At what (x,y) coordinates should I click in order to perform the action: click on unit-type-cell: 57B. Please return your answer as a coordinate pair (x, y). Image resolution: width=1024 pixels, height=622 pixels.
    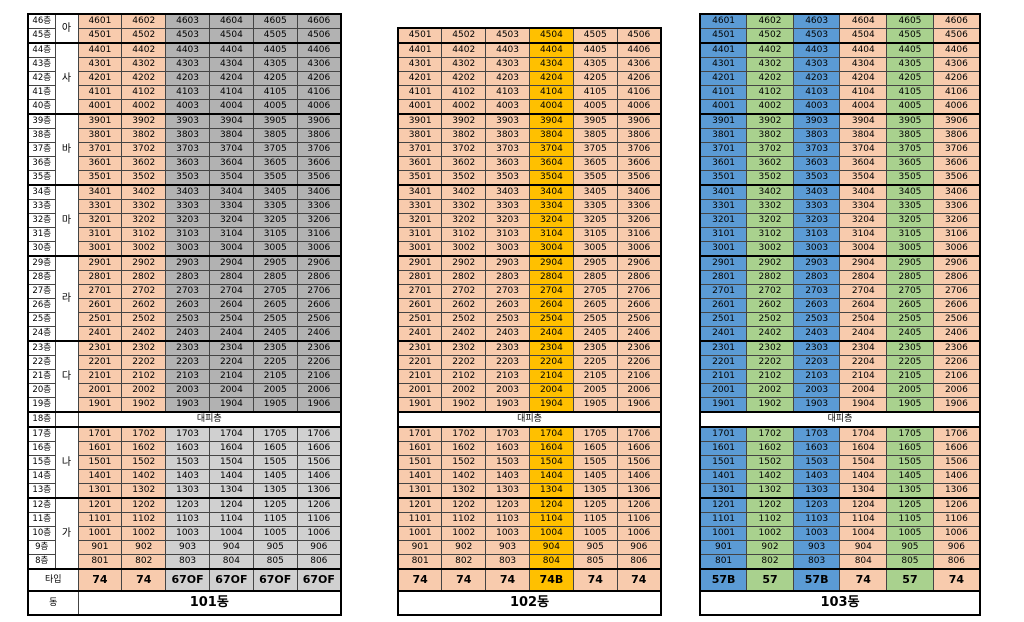
    Looking at the image, I should click on (723, 580).